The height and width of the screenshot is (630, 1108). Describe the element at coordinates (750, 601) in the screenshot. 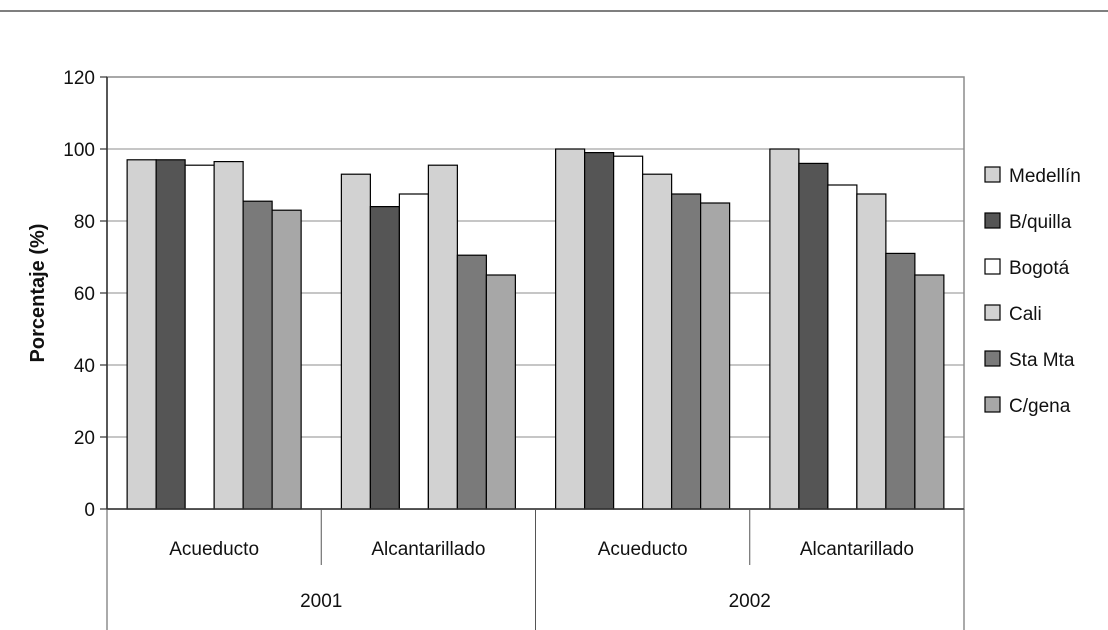

I see `x-year-label: 2002` at that location.